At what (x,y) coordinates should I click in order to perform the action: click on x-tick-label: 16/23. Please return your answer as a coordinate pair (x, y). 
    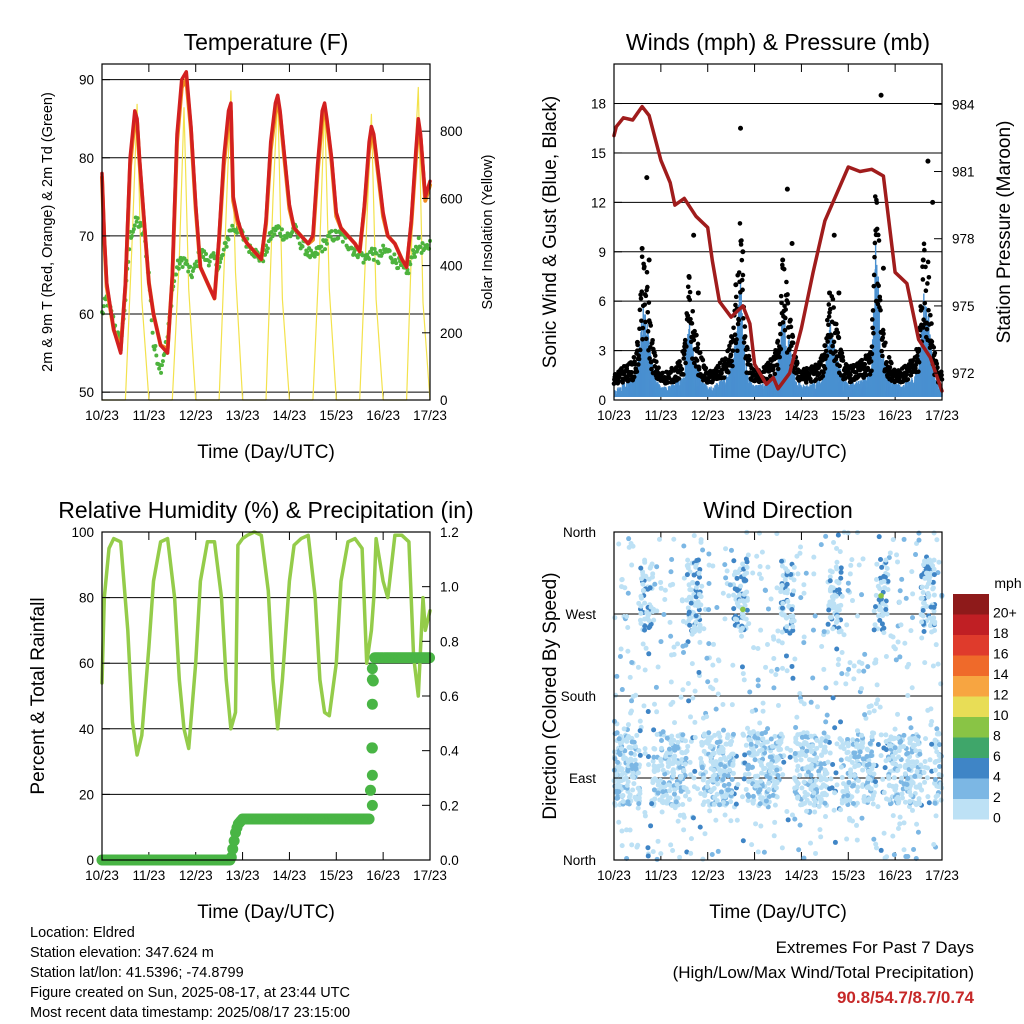
    Looking at the image, I should click on (895, 415).